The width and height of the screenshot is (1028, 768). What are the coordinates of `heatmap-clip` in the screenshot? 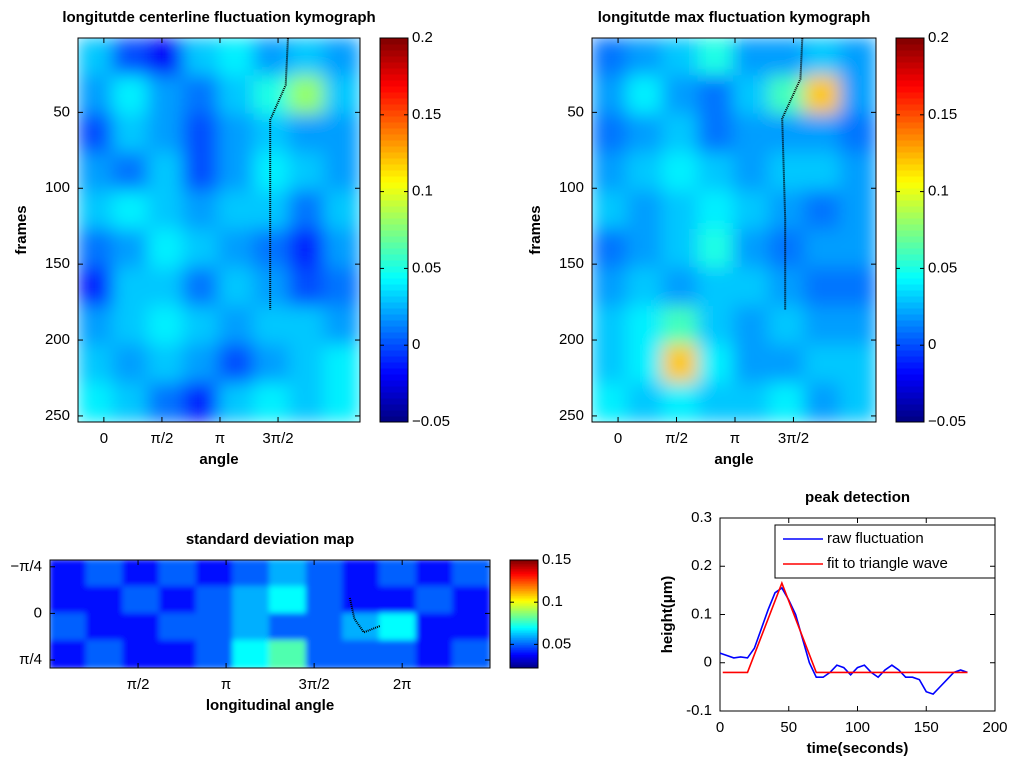 It's located at (219, 230).